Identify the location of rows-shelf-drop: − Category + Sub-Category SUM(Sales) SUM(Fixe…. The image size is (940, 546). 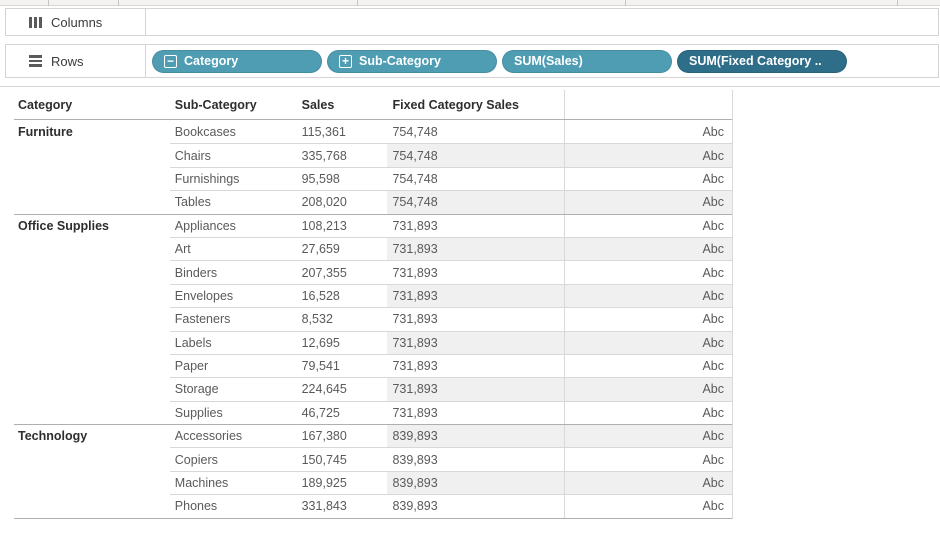
(542, 61).